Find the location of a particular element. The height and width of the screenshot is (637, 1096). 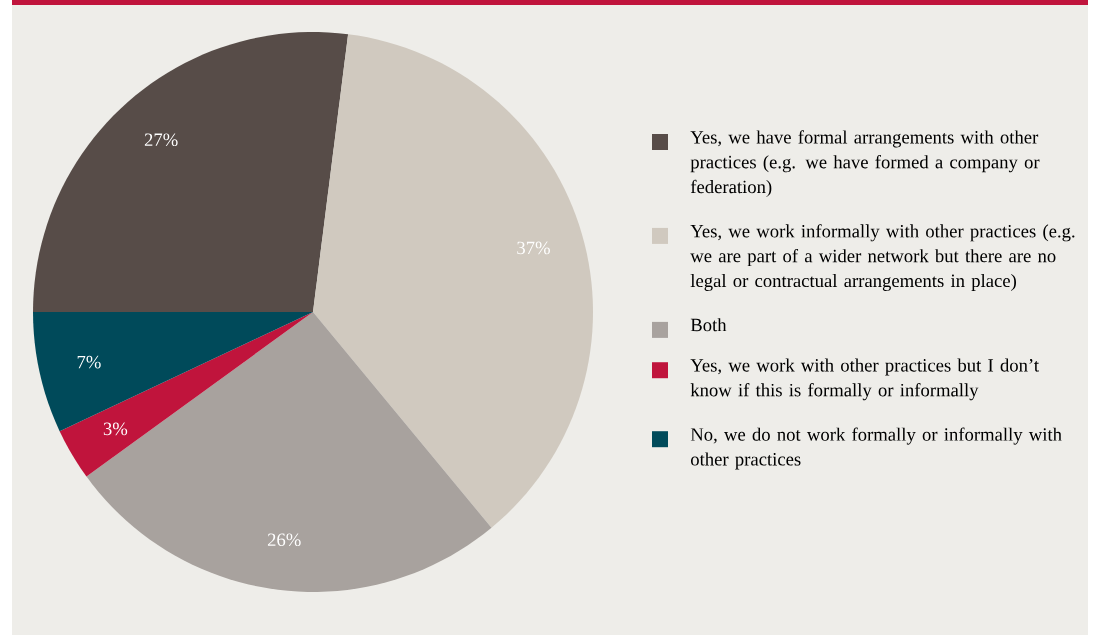

data-label: 26% is located at coordinates (284, 540).